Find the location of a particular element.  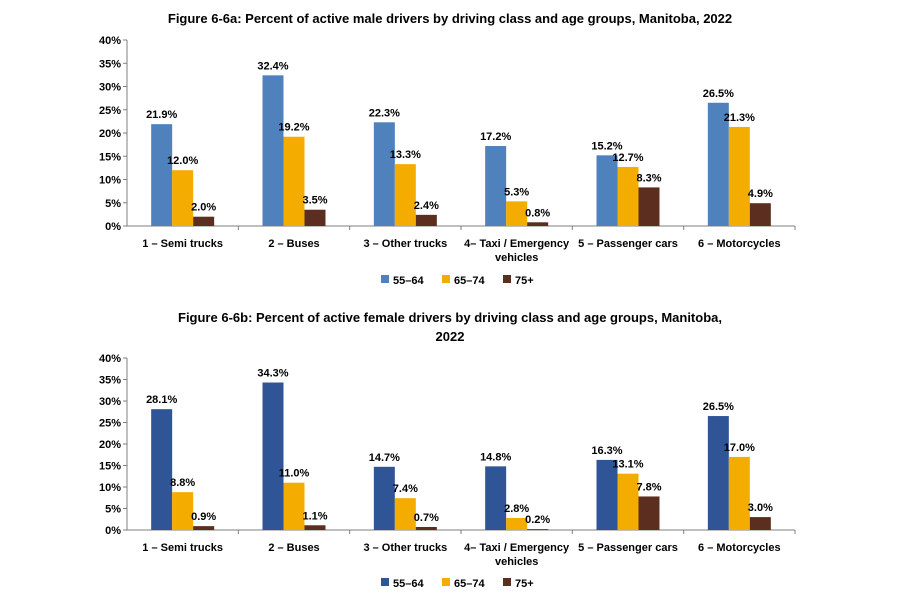

data-label: 28.1% is located at coordinates (161, 400).